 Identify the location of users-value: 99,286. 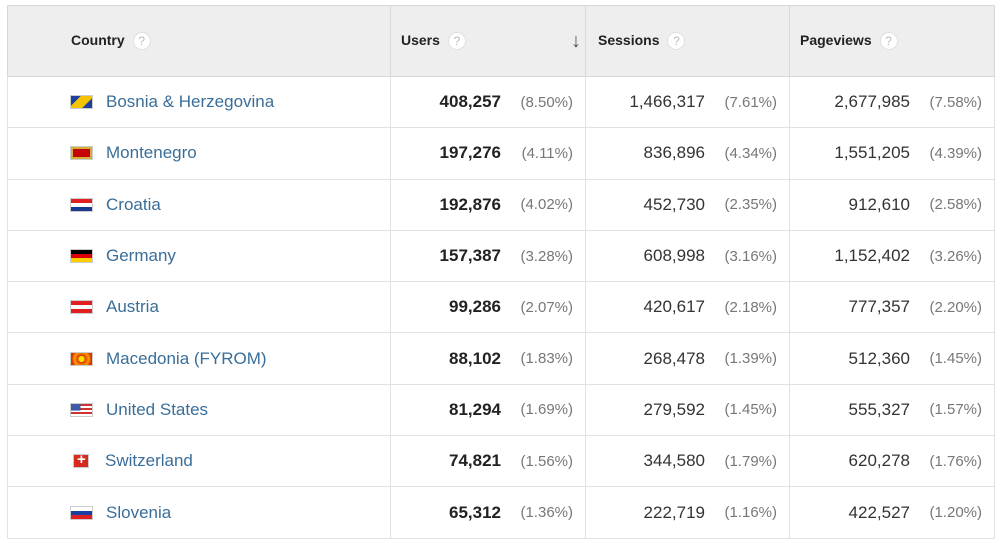
(475, 307).